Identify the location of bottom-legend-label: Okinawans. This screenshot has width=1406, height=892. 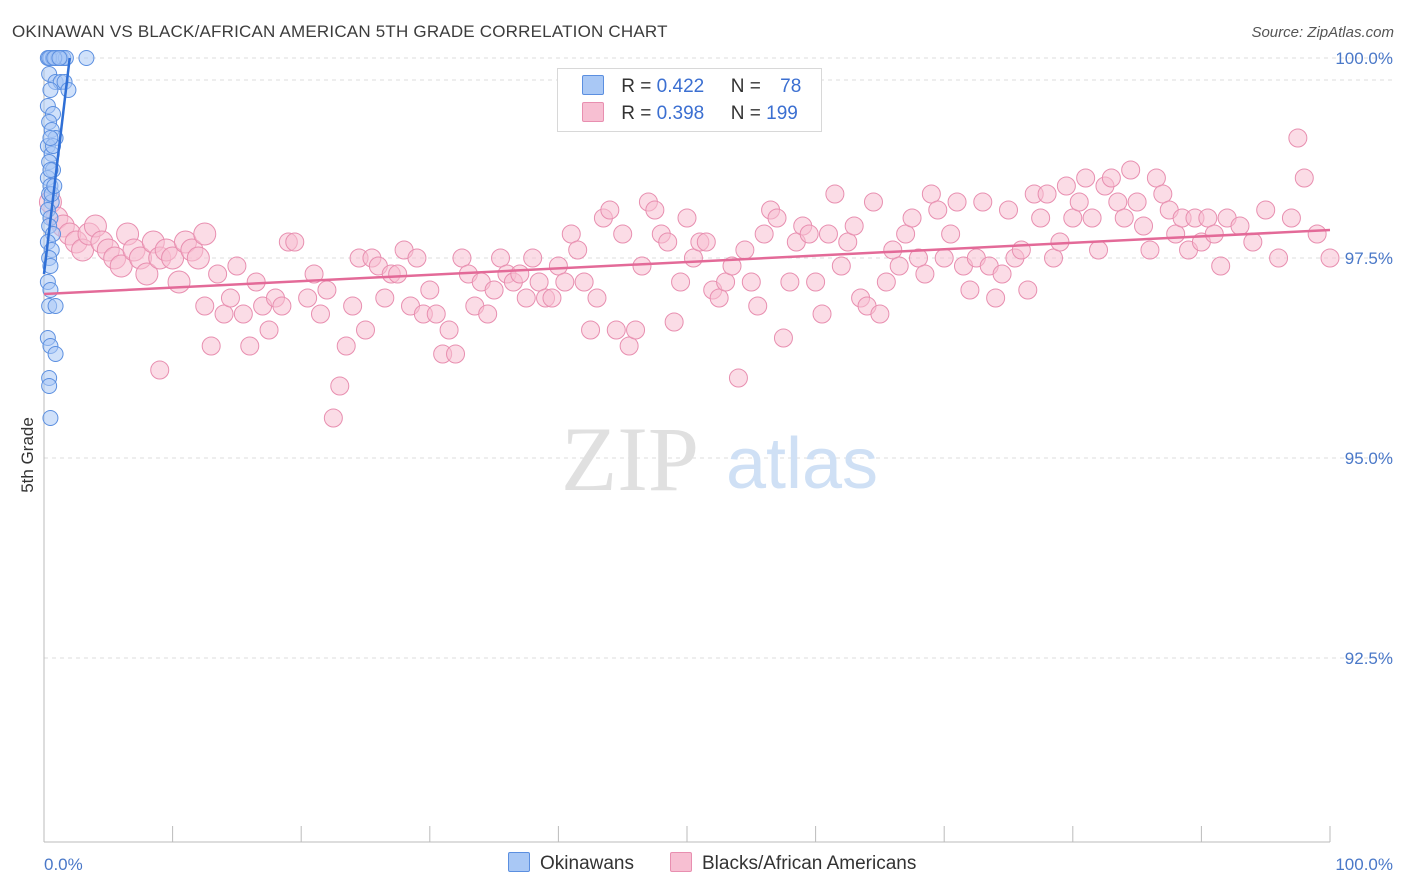
(587, 863).